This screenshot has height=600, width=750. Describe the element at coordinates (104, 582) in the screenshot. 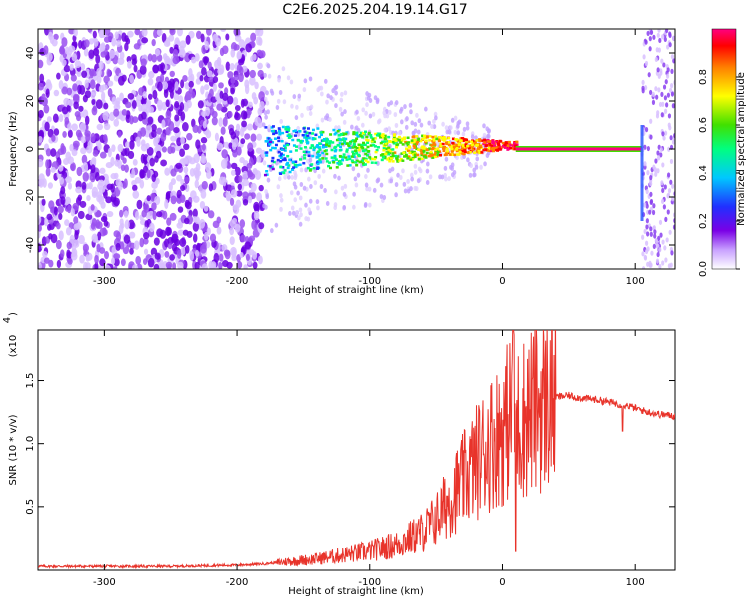

I see `x-tick-label: -300` at that location.